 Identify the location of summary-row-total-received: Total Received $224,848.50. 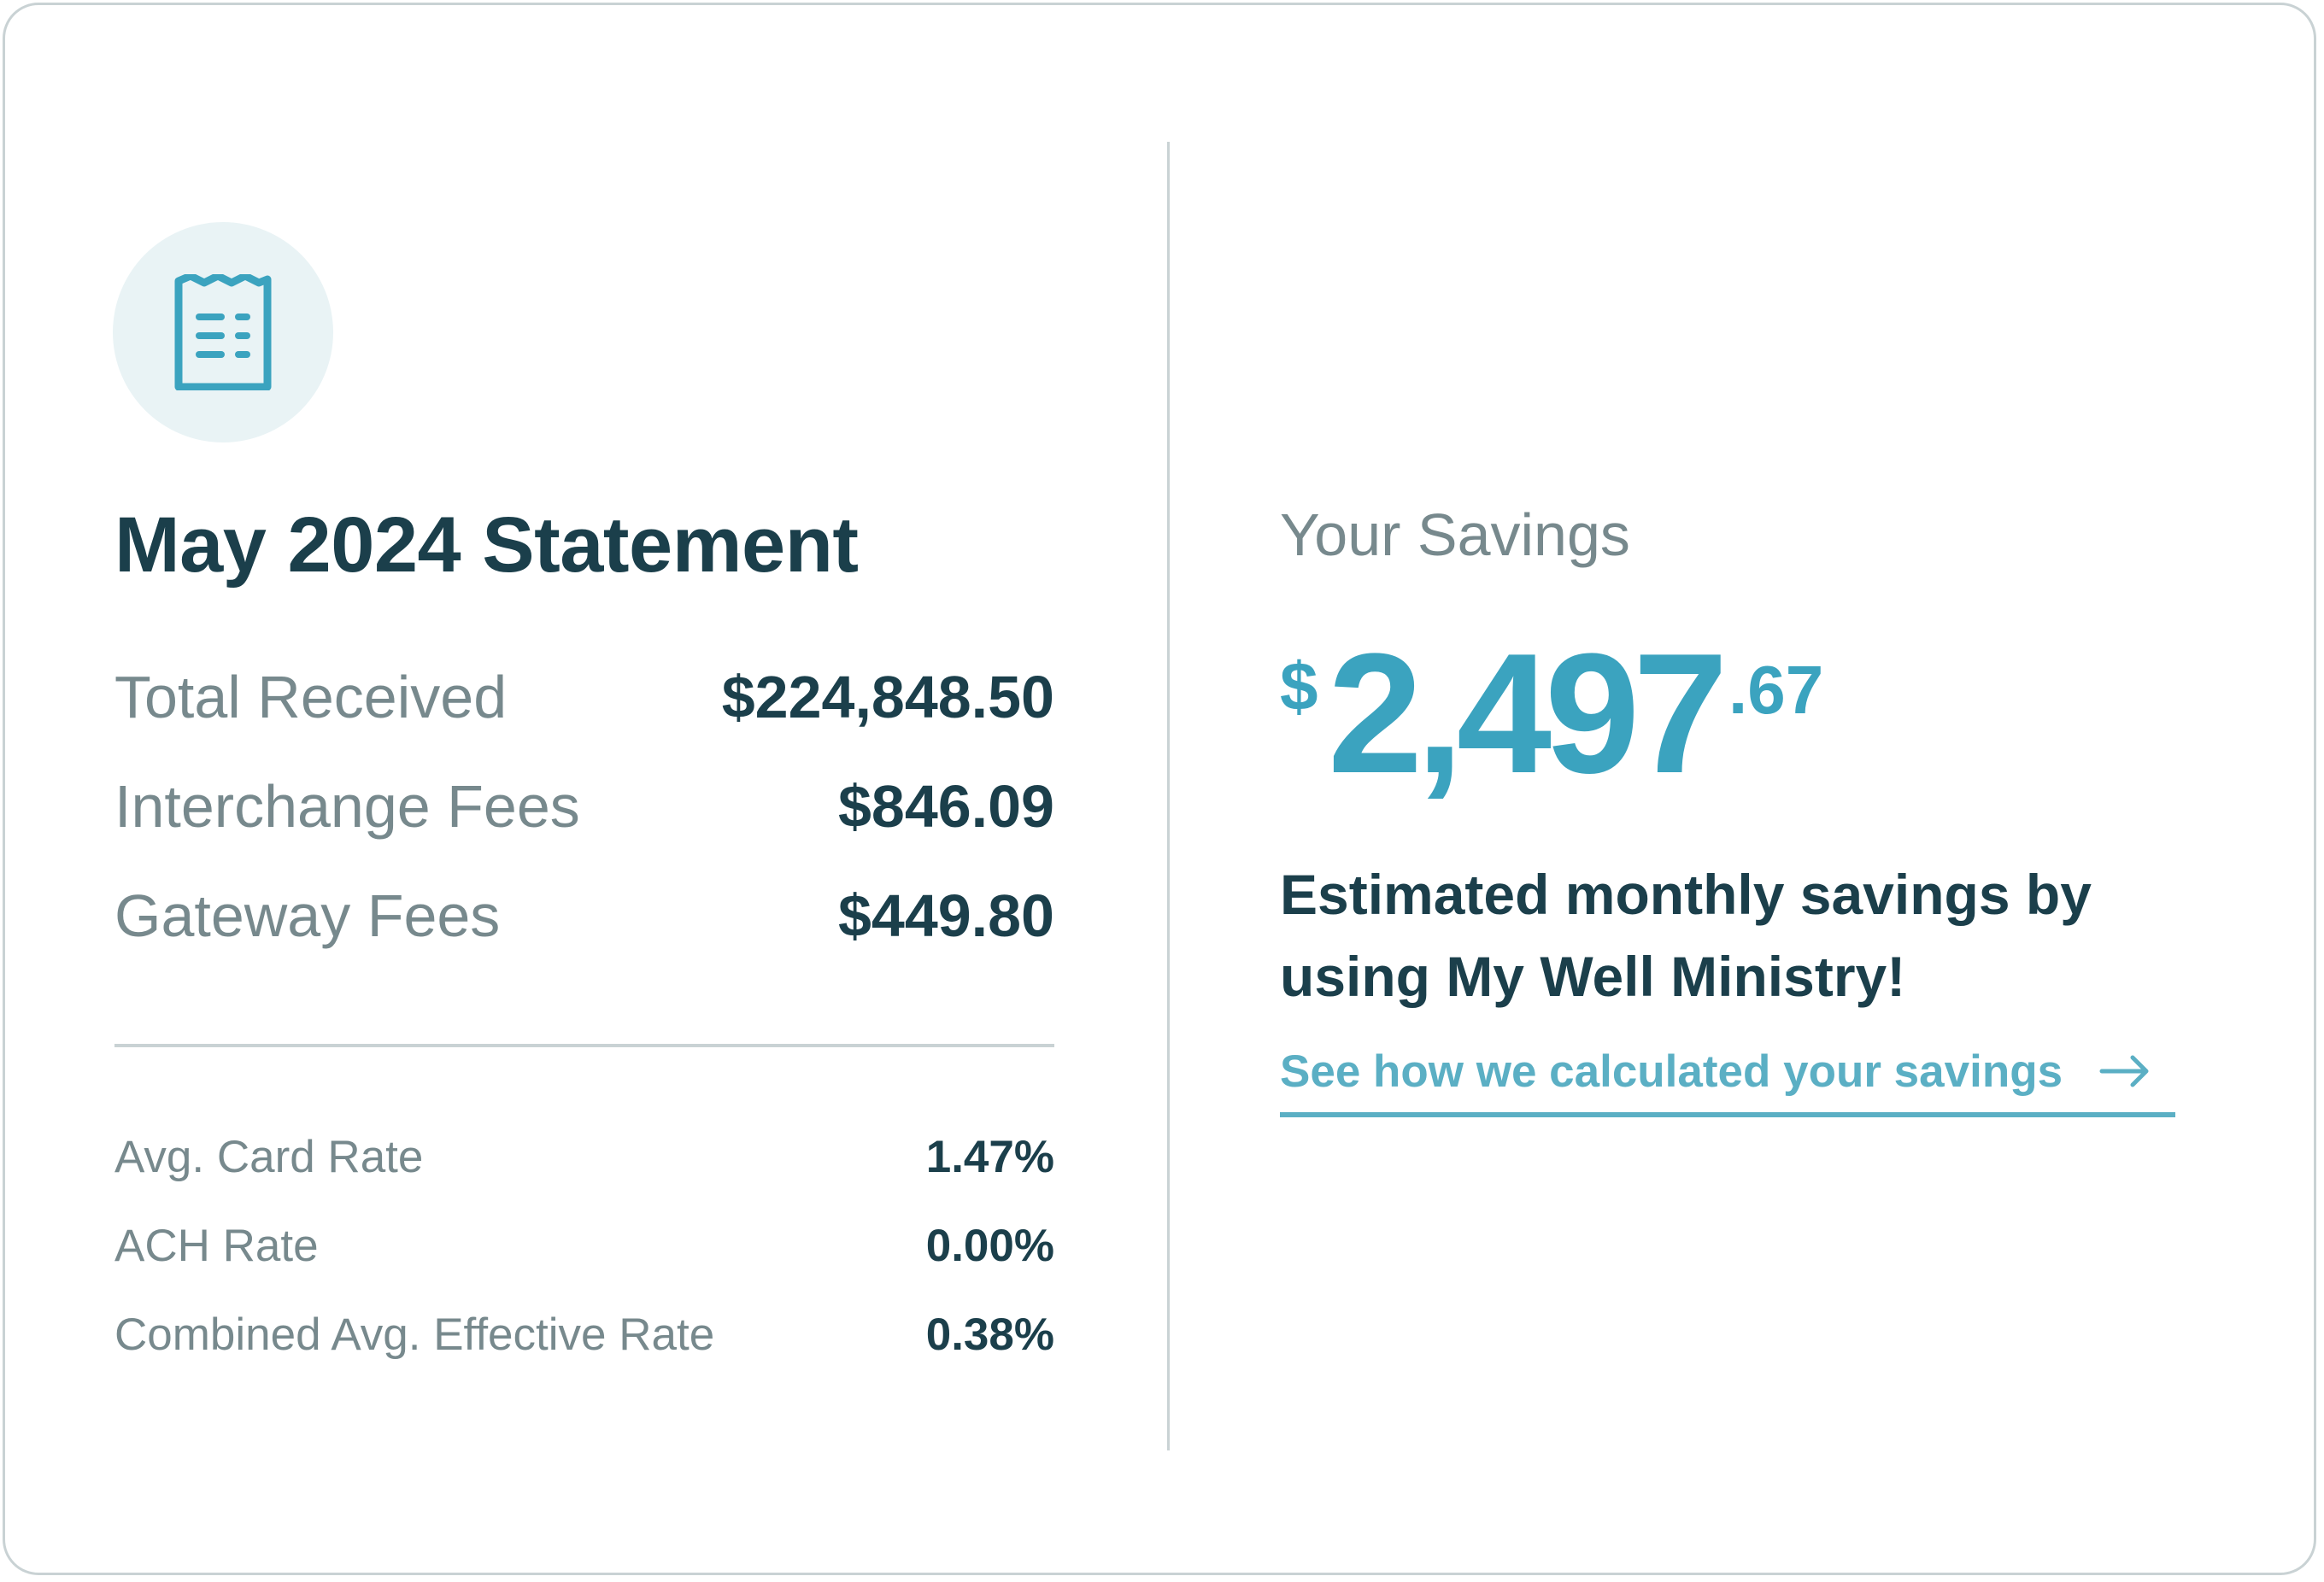
(584, 697).